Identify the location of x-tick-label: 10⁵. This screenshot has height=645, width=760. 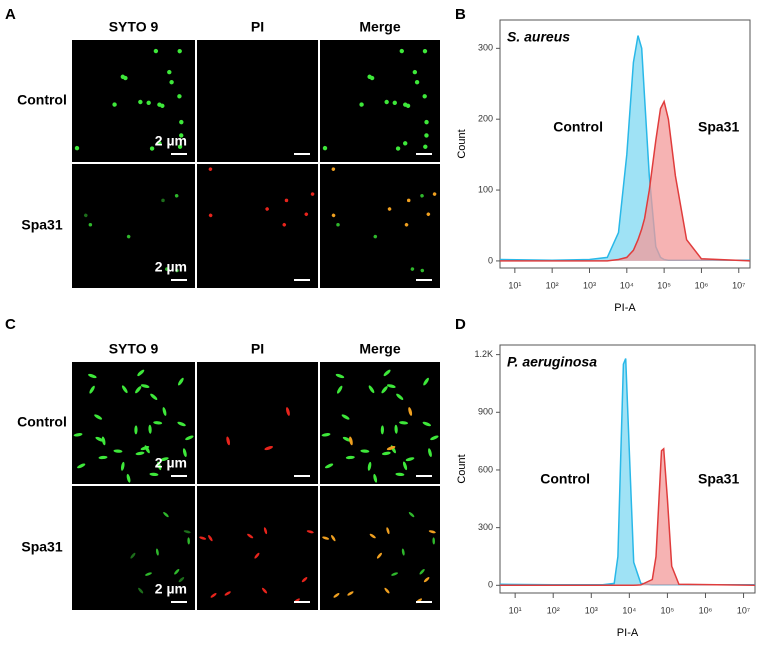
(664, 285).